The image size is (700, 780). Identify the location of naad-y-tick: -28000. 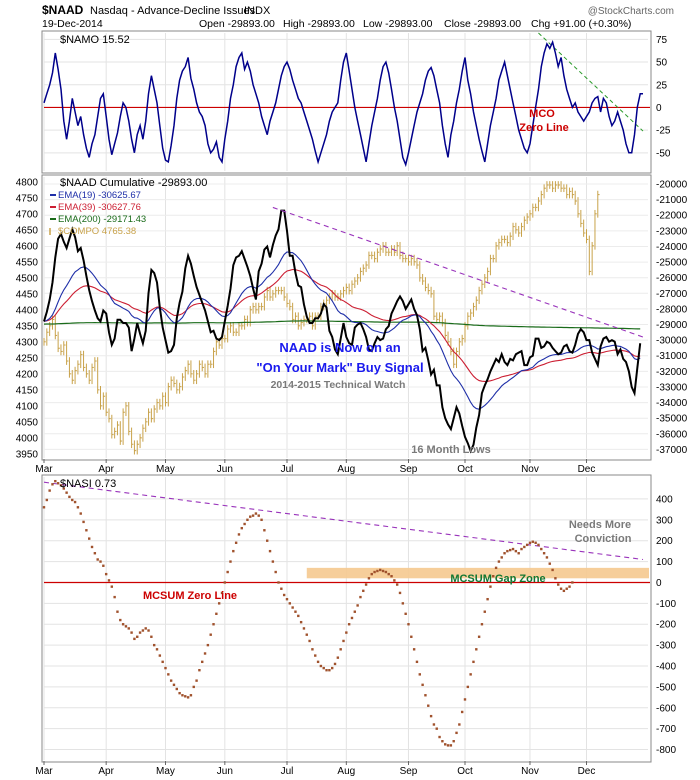
(672, 309).